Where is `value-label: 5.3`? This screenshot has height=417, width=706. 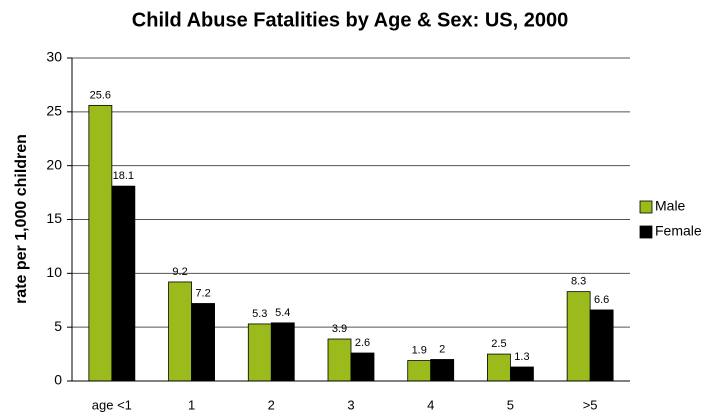
value-label: 5.3 is located at coordinates (259, 314).